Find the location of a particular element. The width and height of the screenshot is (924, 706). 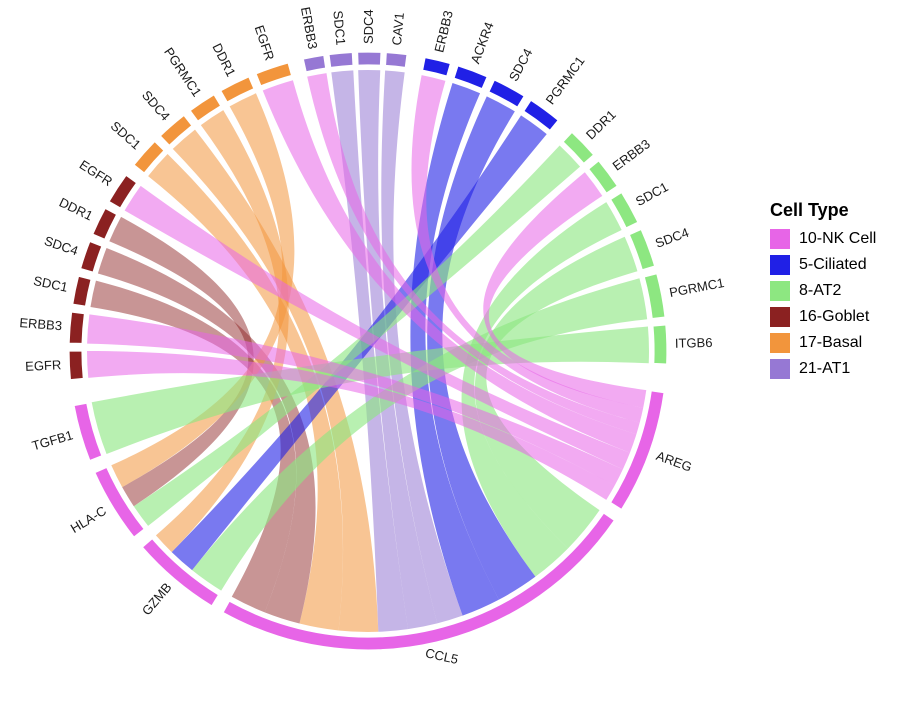

sector-arc-NK.TGFB1 is located at coordinates (88, 432).